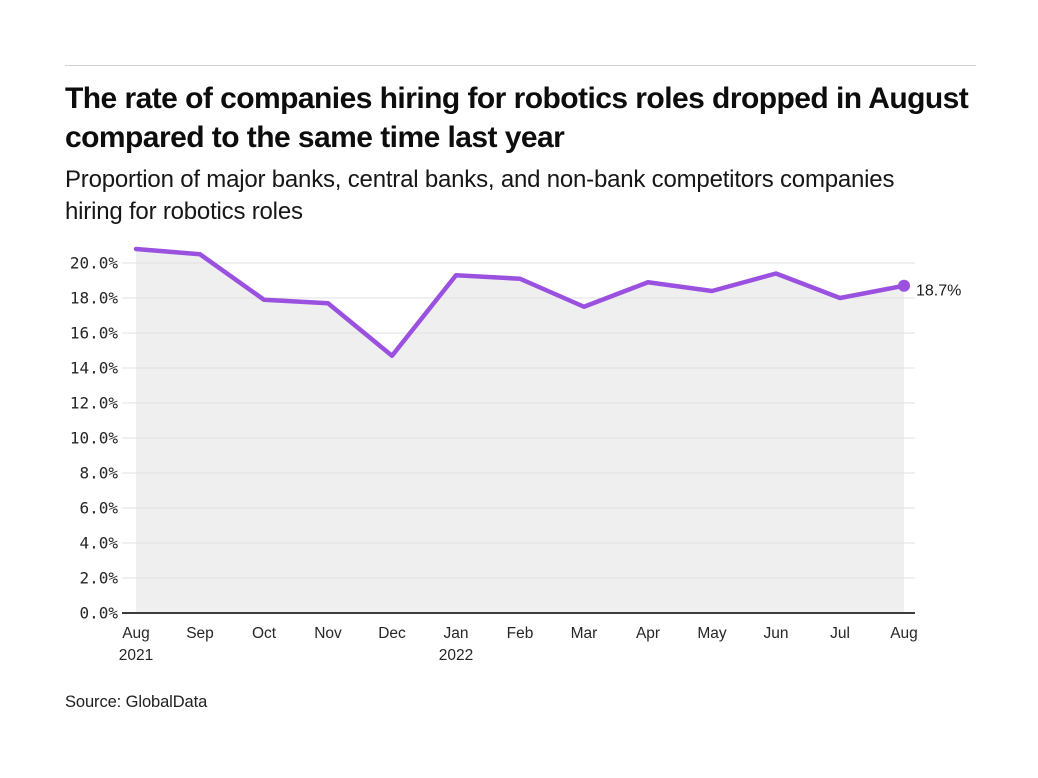 This screenshot has height=778, width=1038. Describe the element at coordinates (98, 508) in the screenshot. I see `y-tick-label: 6.0%` at that location.